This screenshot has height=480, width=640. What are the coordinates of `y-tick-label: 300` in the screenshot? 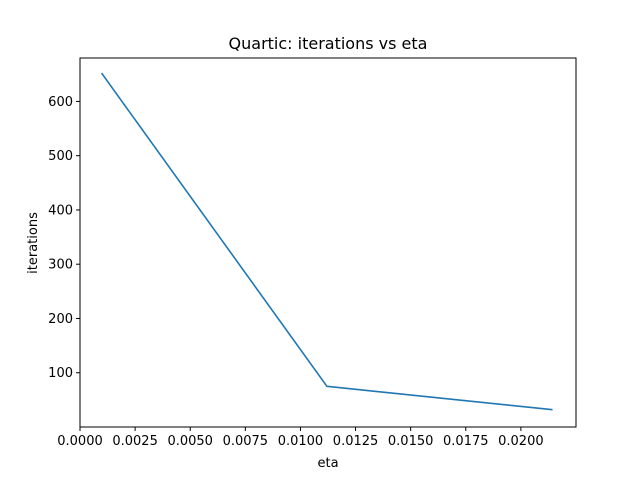 It's located at (60, 265).